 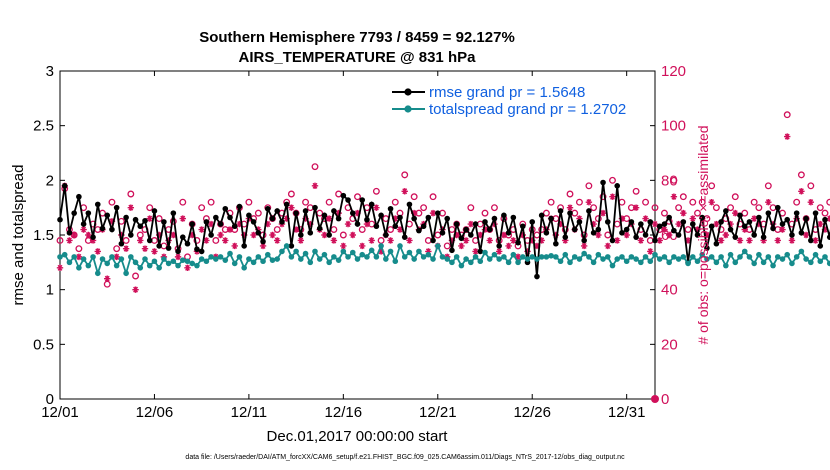 I want to click on x-tick-label: 12/26, so click(x=532, y=412).